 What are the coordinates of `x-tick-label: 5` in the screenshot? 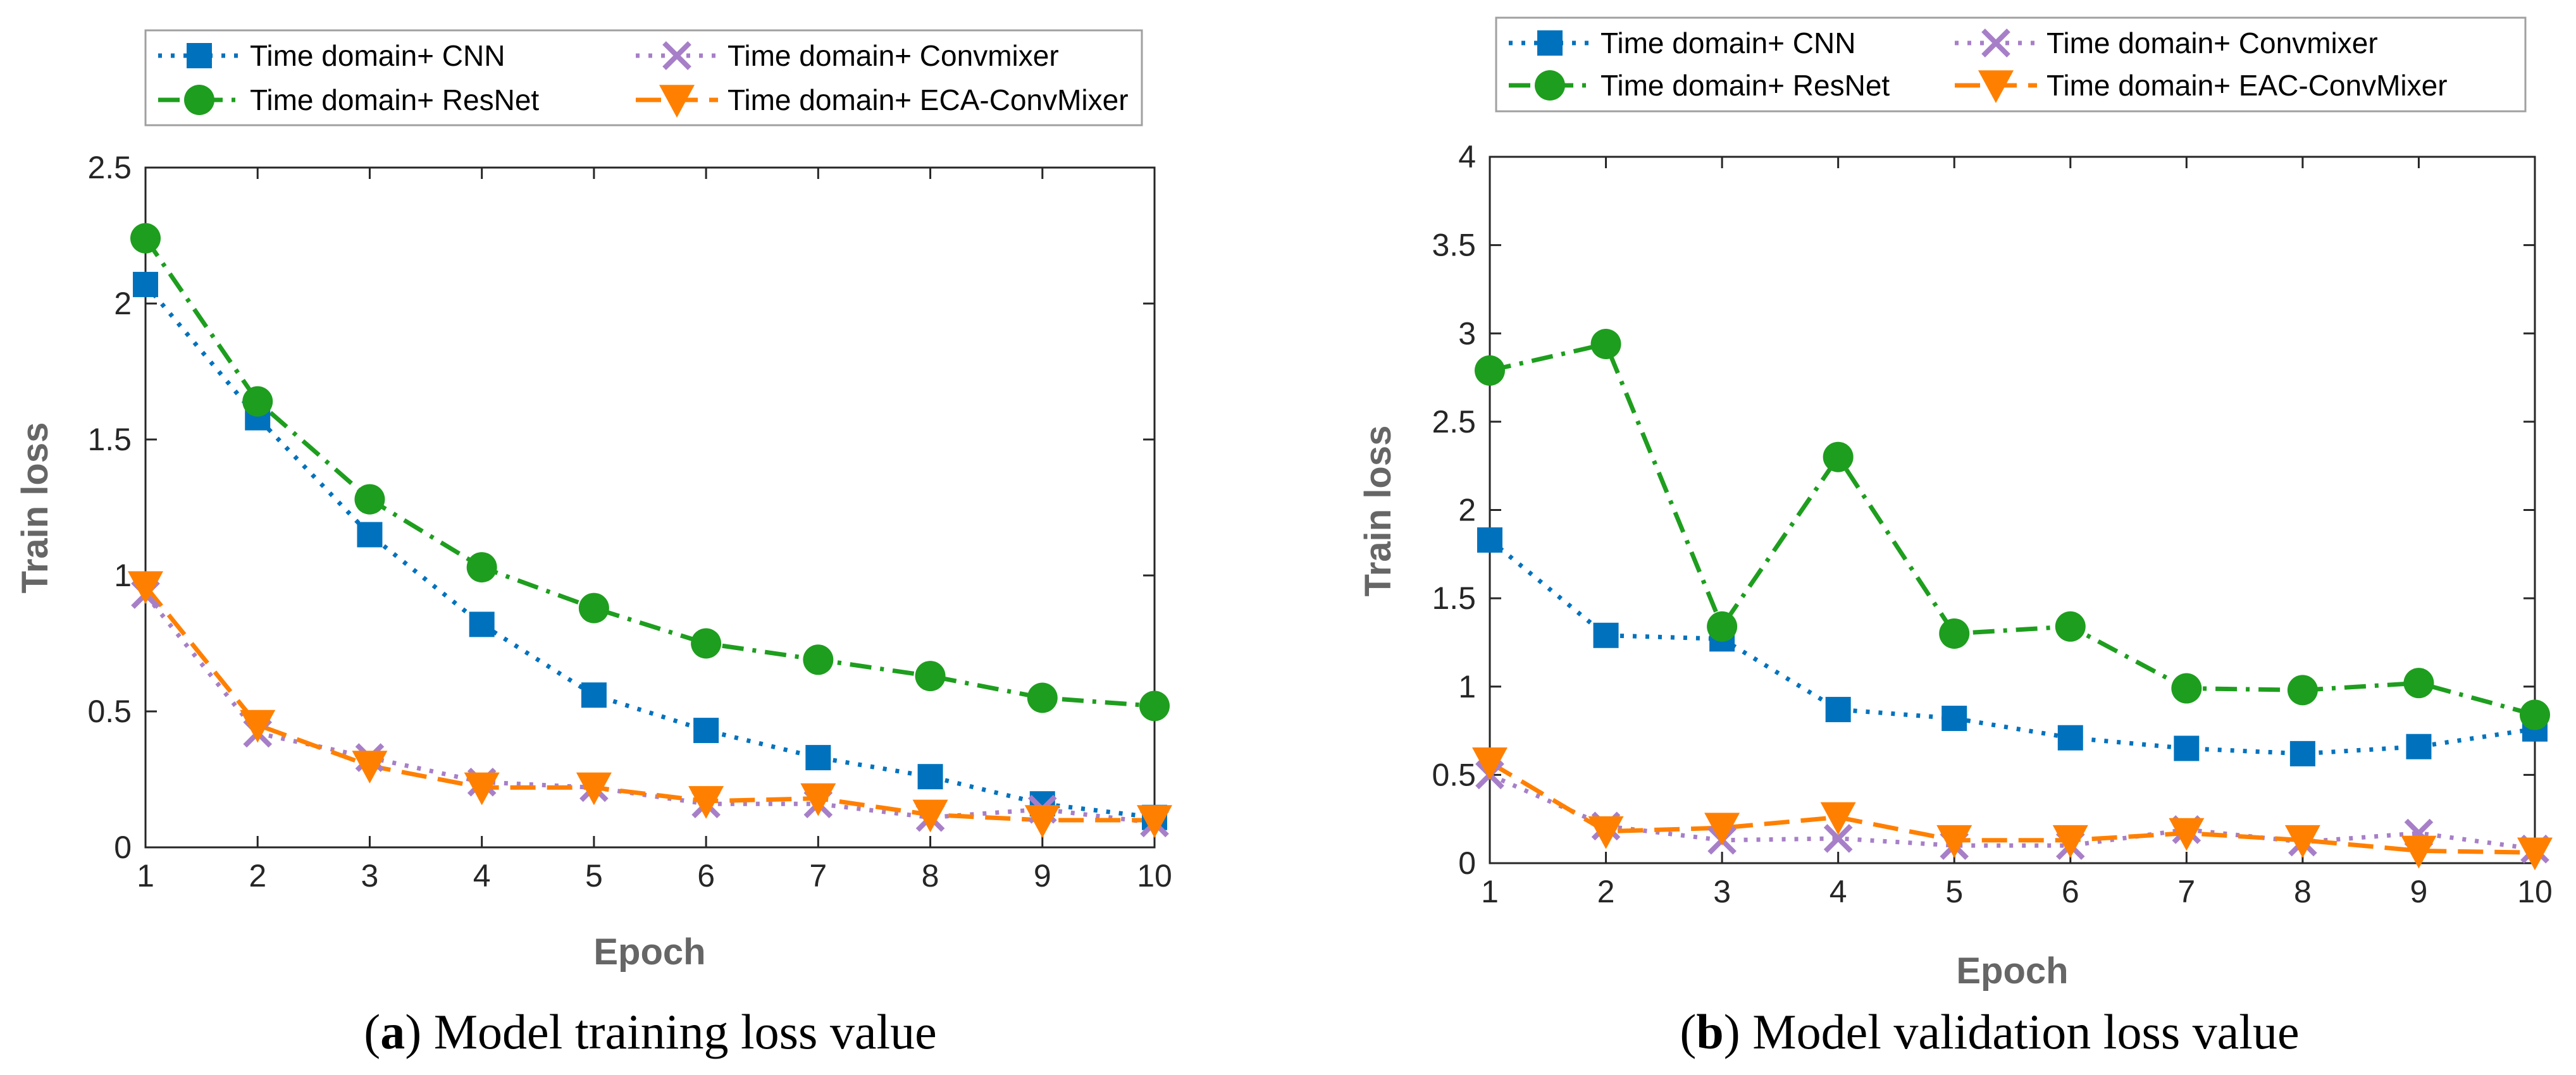 It's located at (1954, 891).